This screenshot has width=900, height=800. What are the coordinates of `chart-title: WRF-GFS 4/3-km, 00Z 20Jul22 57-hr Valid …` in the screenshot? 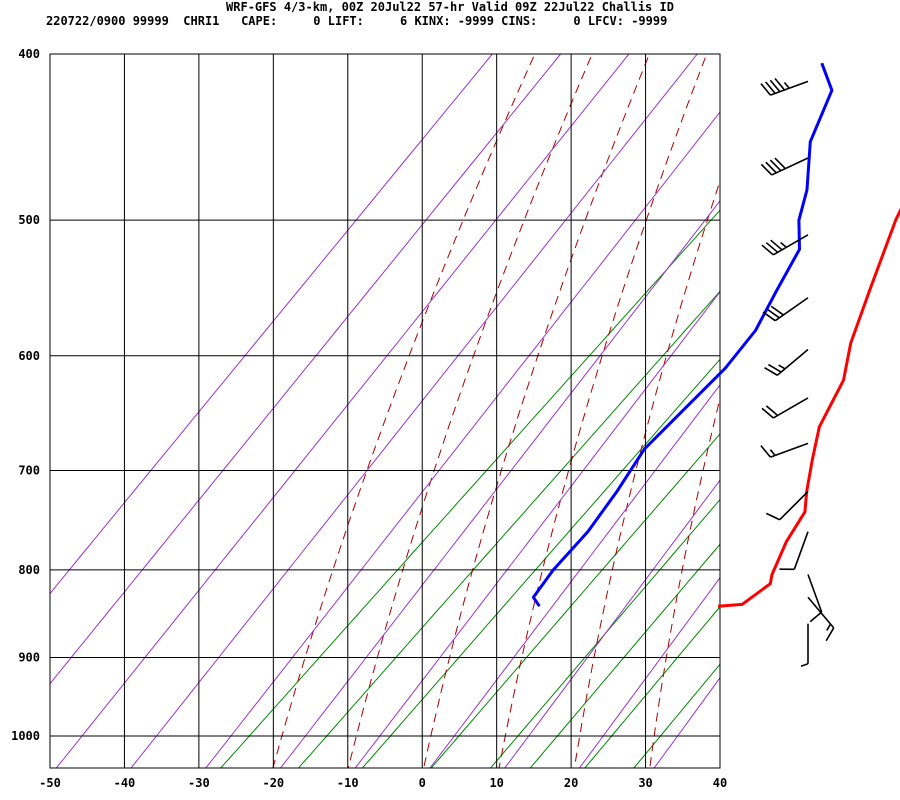 It's located at (450, 7).